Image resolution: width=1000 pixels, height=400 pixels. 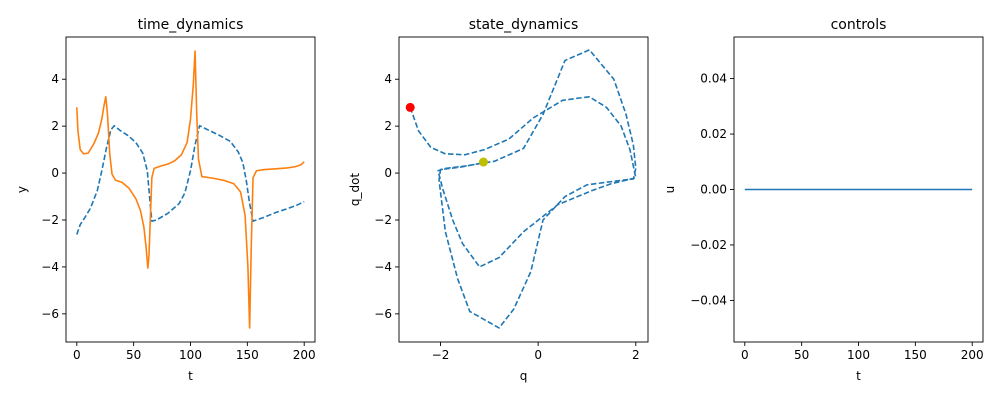 I want to click on y-tick-label: 0.00, so click(x=713, y=190).